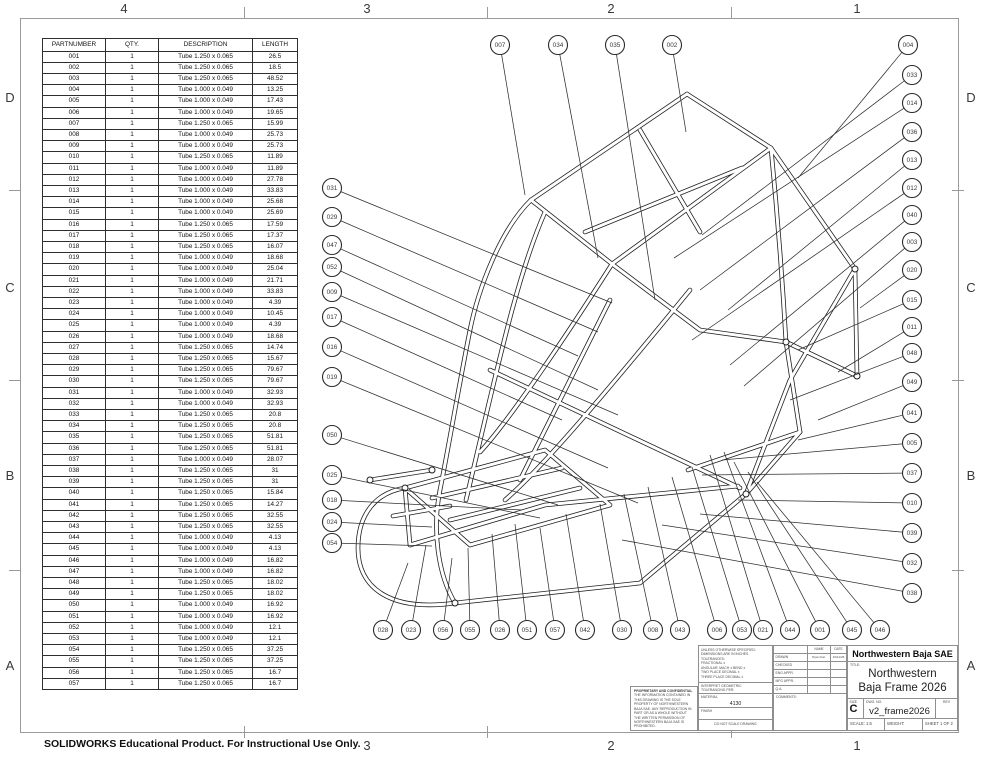  What do you see at coordinates (611, 745) in the screenshot?
I see `zone-label-bottom-2: 2` at bounding box center [611, 745].